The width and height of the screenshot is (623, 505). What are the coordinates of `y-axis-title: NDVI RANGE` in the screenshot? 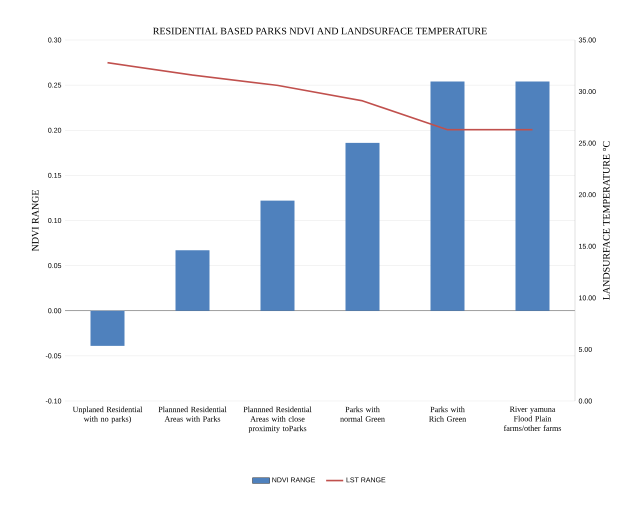 It's located at (35, 221).